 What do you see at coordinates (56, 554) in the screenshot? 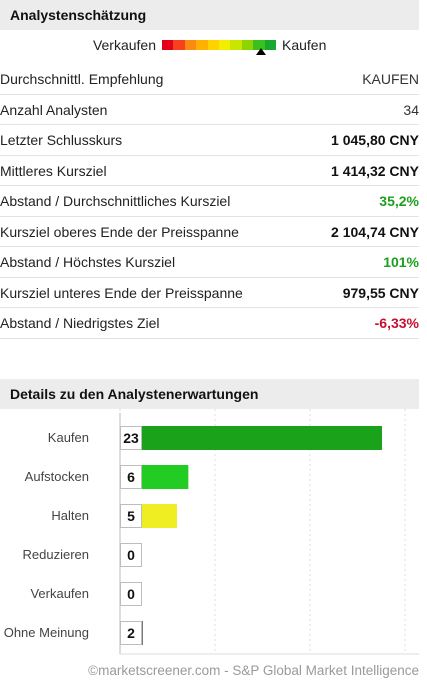
I see `category-label: Reduzieren` at bounding box center [56, 554].